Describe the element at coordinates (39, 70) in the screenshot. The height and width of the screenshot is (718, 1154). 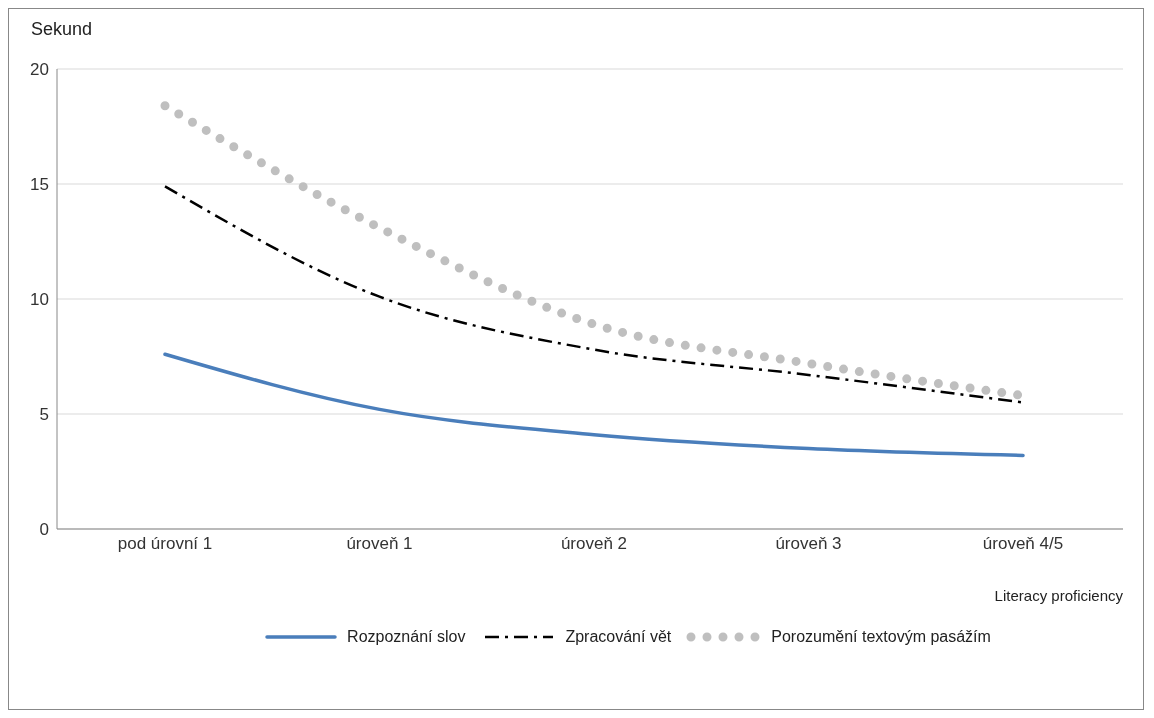
I see `y-tick-label: 20` at that location.